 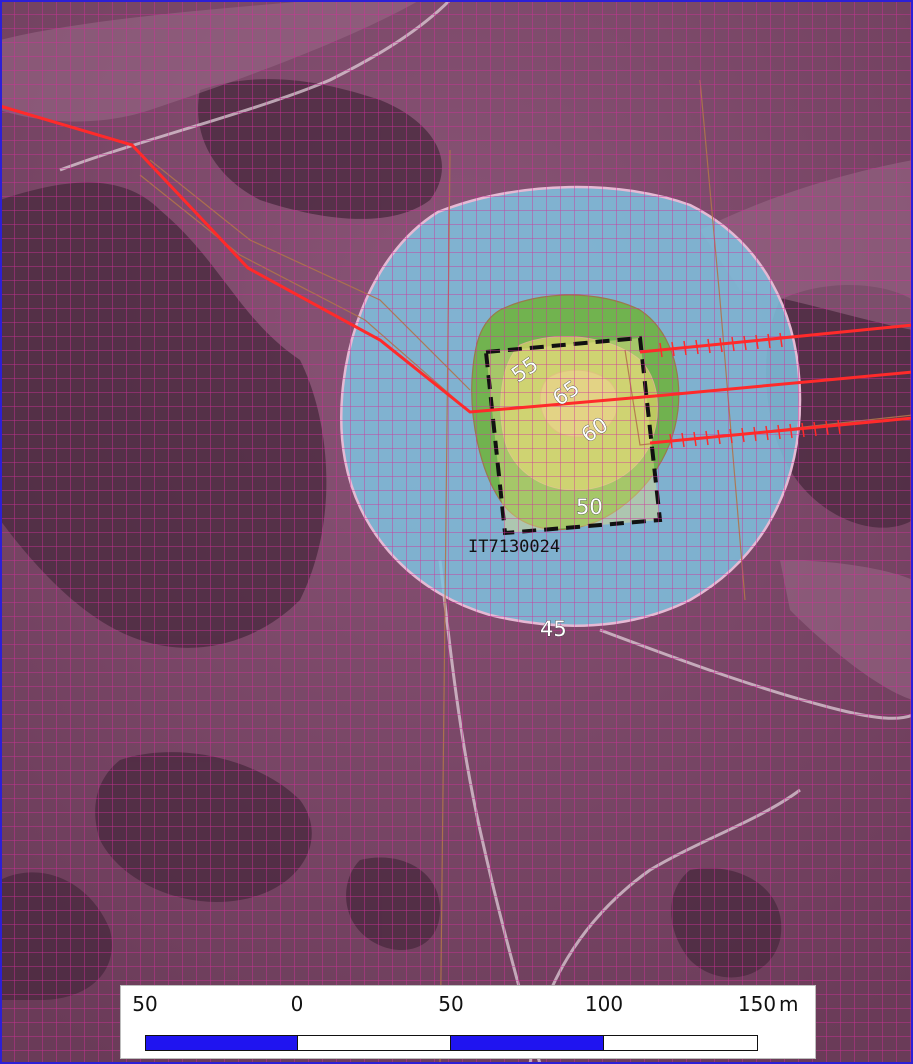 What do you see at coordinates (514, 547) in the screenshot?
I see `site-label: IT7130024` at bounding box center [514, 547].